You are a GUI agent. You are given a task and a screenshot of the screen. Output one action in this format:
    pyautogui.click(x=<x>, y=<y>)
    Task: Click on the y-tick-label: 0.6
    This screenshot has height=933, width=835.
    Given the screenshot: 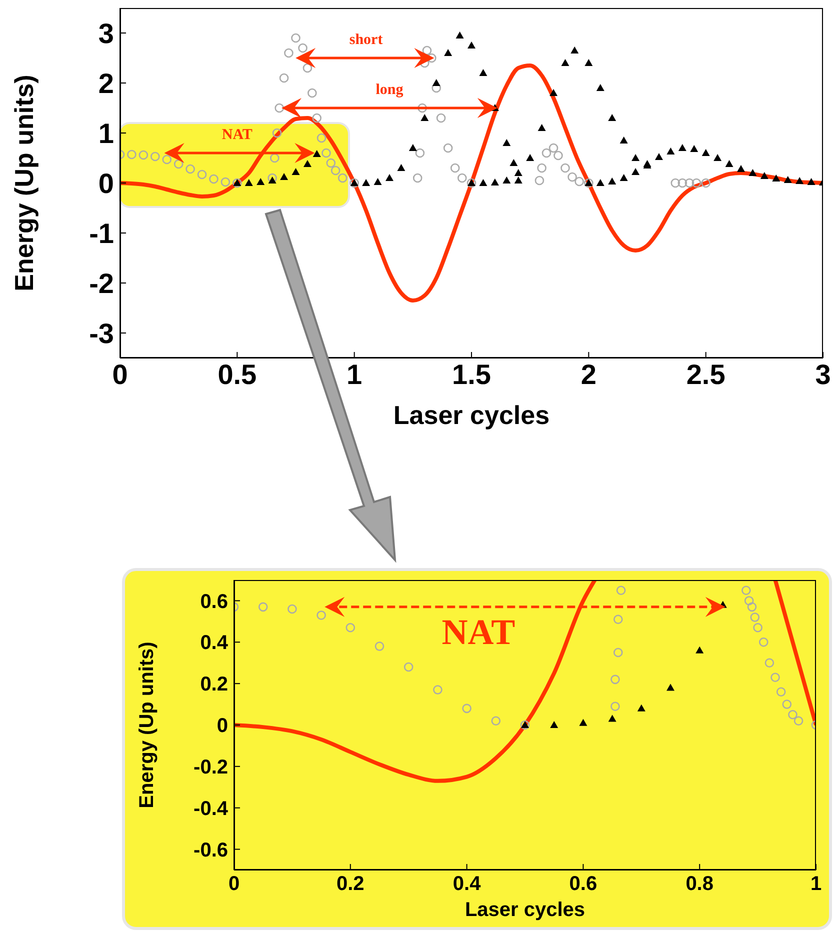 What is the action you would take?
    pyautogui.click(x=214, y=601)
    